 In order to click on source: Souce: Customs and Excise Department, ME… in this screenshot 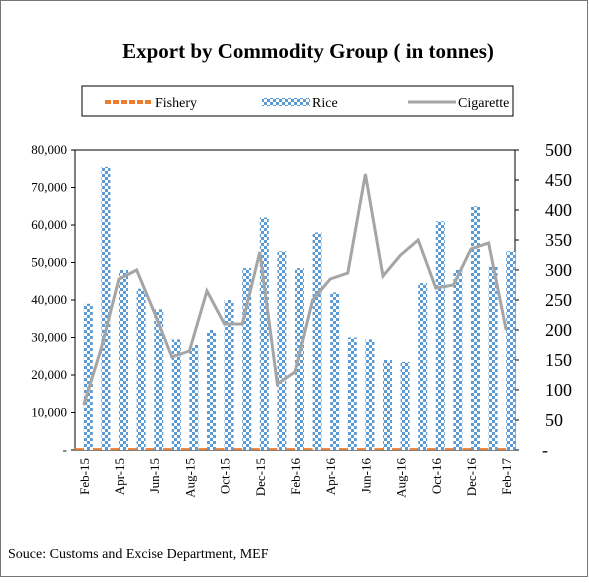, I will do `click(138, 554)`.